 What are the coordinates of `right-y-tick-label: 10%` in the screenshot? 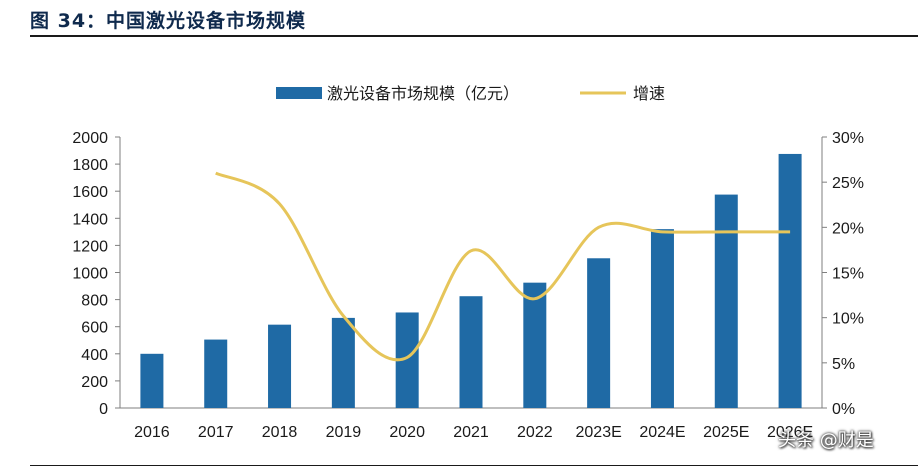 It's located at (848, 319).